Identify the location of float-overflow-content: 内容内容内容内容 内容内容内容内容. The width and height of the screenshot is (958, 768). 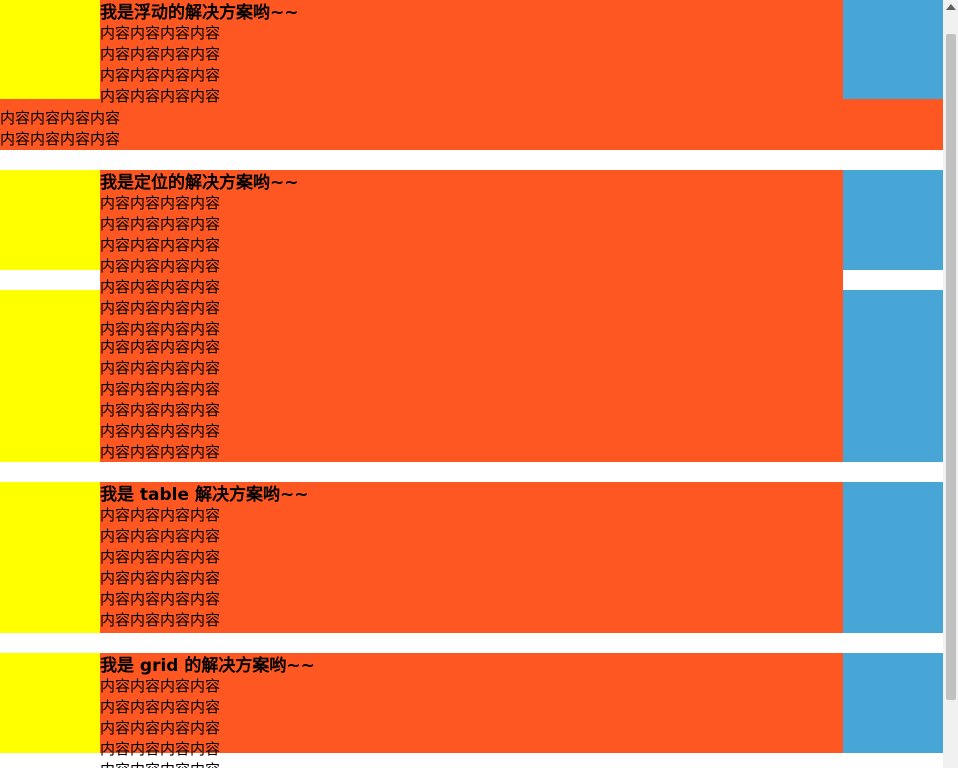
(60, 129).